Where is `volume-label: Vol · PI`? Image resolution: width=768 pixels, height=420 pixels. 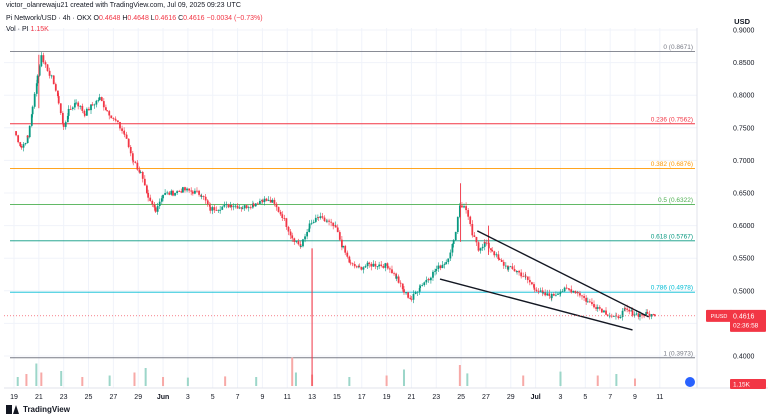
volume-label: Vol · PI is located at coordinates (17, 29).